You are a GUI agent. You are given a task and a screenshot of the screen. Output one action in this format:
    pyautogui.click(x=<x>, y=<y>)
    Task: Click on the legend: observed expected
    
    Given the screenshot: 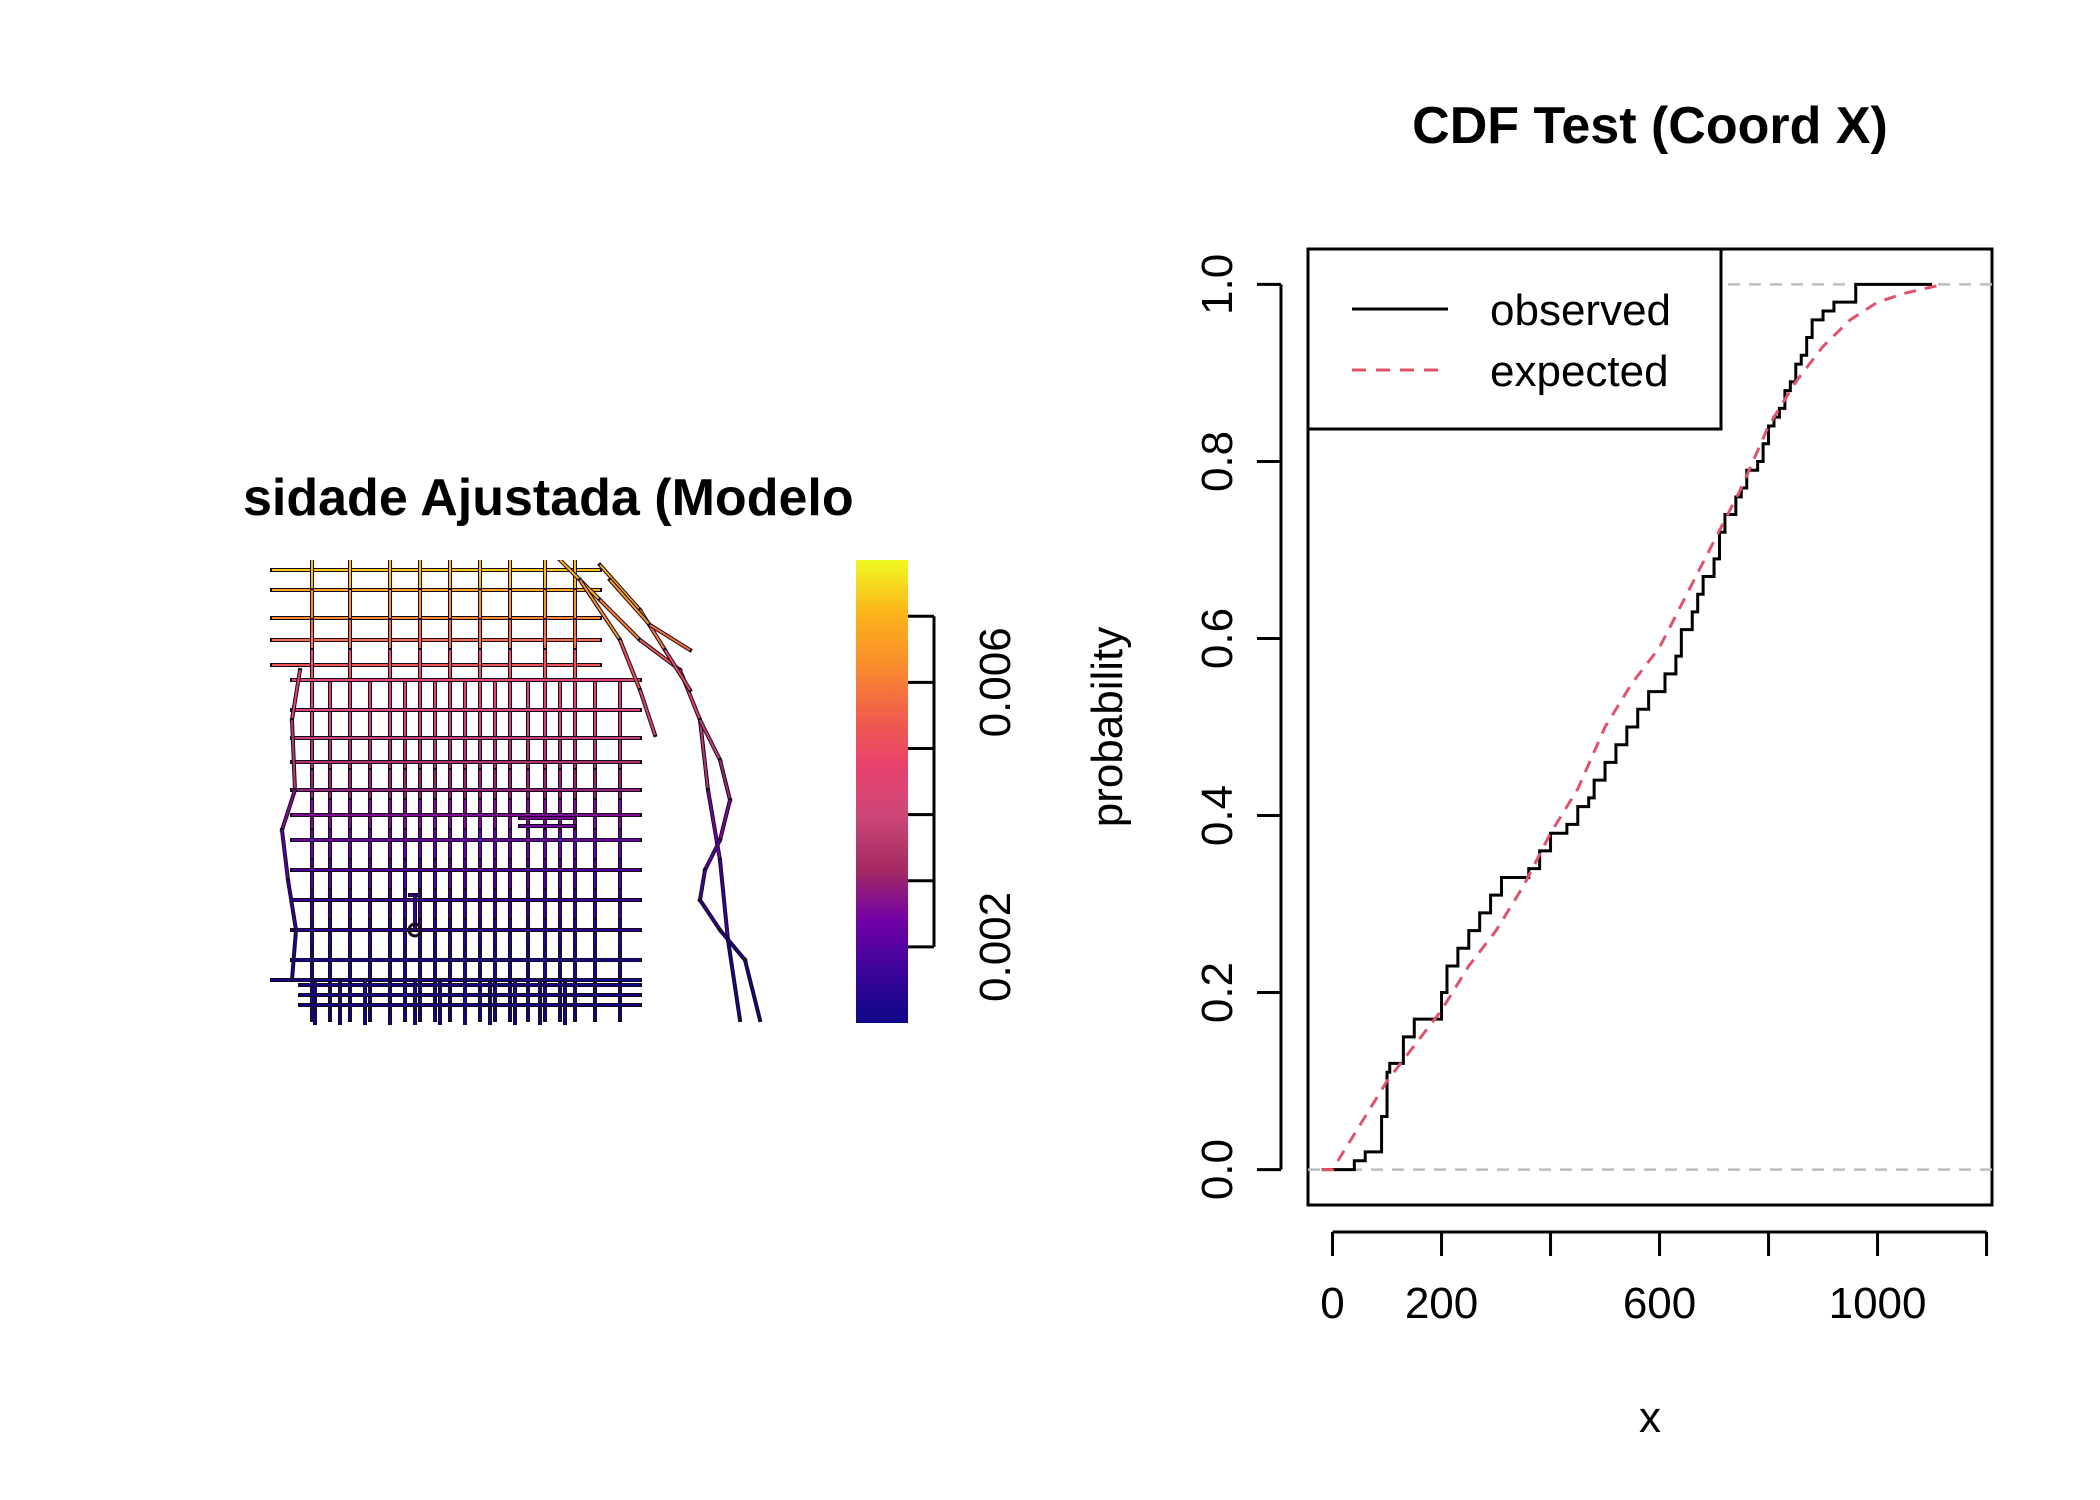 What is the action you would take?
    pyautogui.click(x=1514, y=339)
    